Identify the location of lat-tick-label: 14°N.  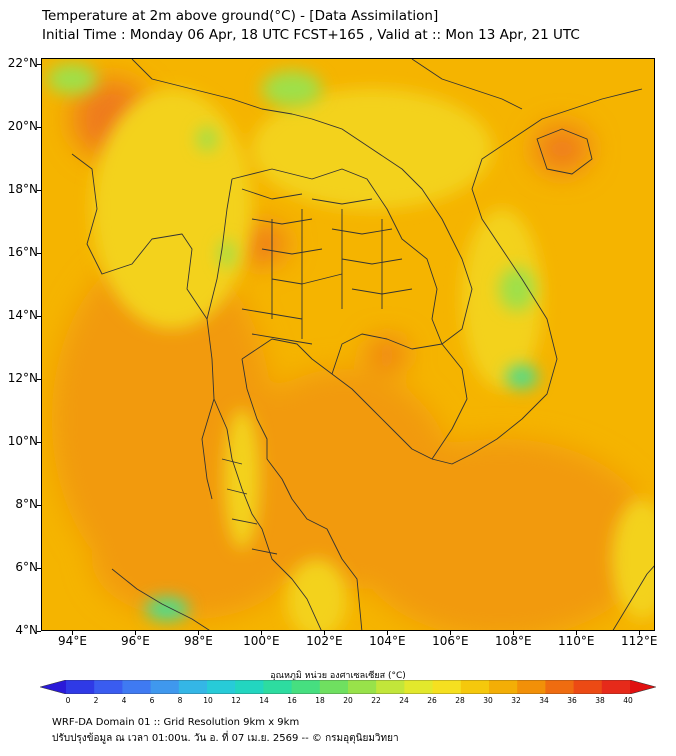
(22, 315).